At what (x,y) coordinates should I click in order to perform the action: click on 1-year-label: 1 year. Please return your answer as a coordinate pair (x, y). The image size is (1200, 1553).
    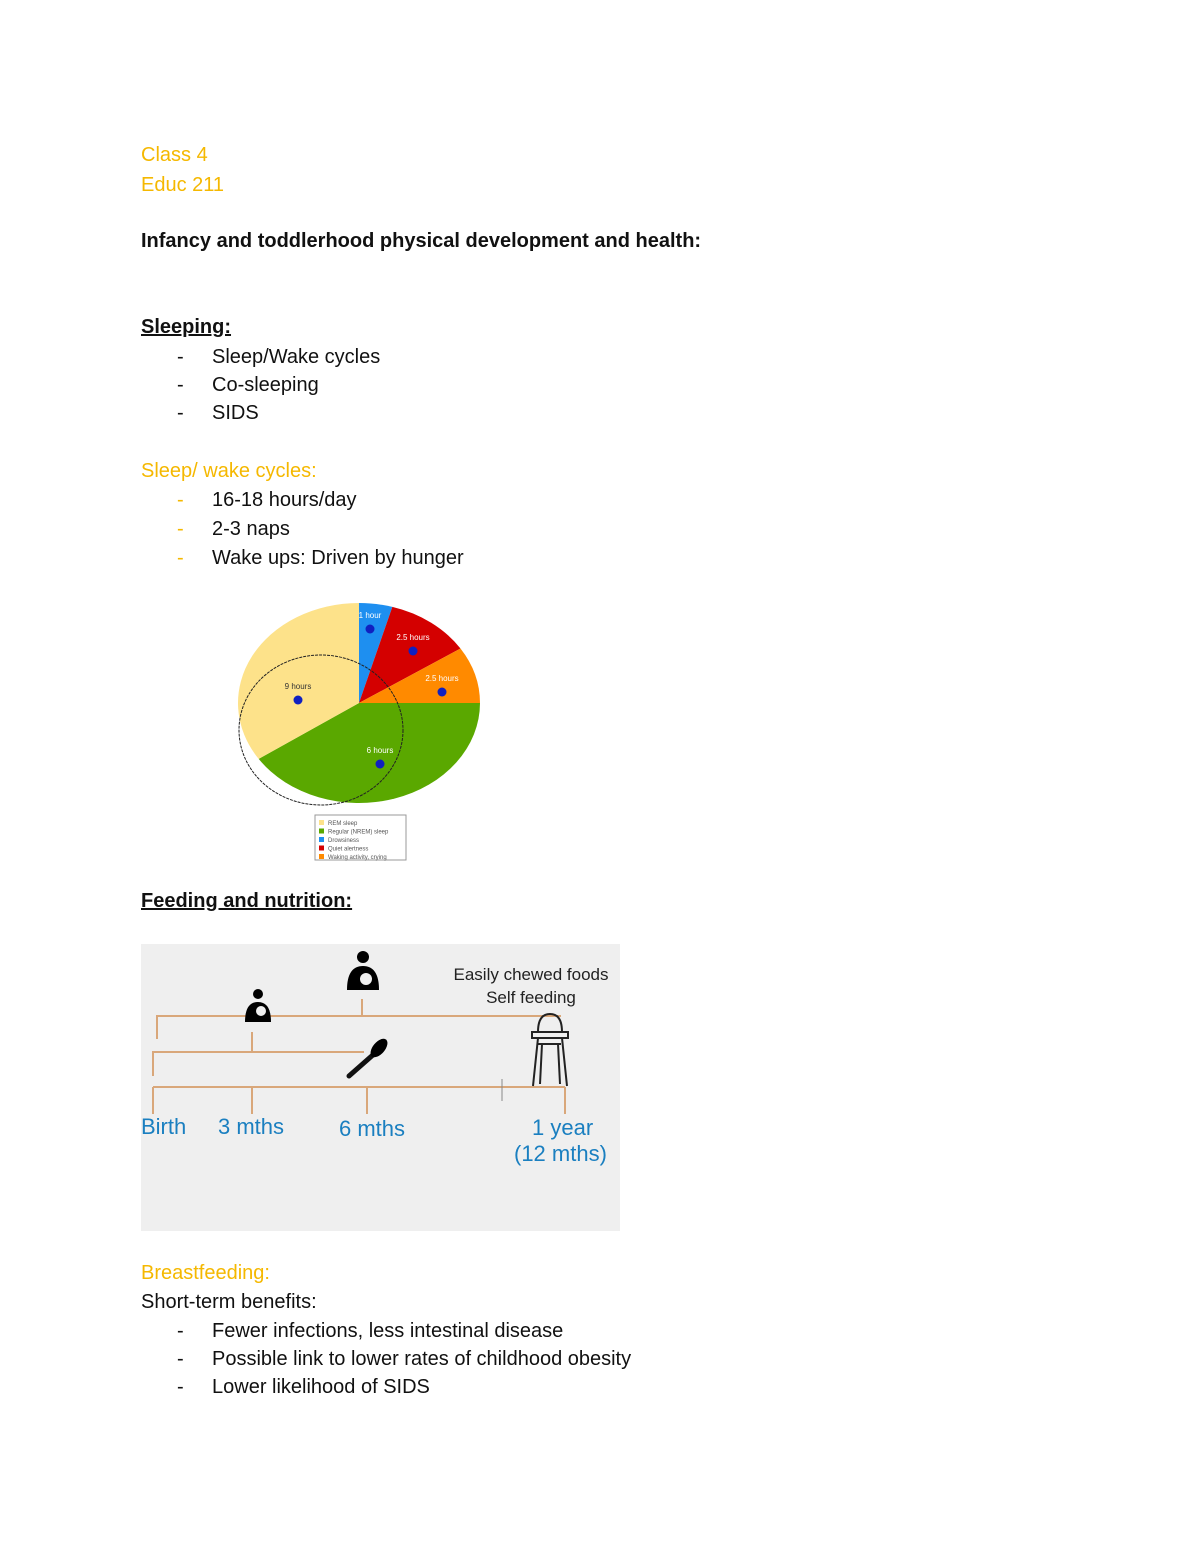
    Looking at the image, I should click on (563, 1127).